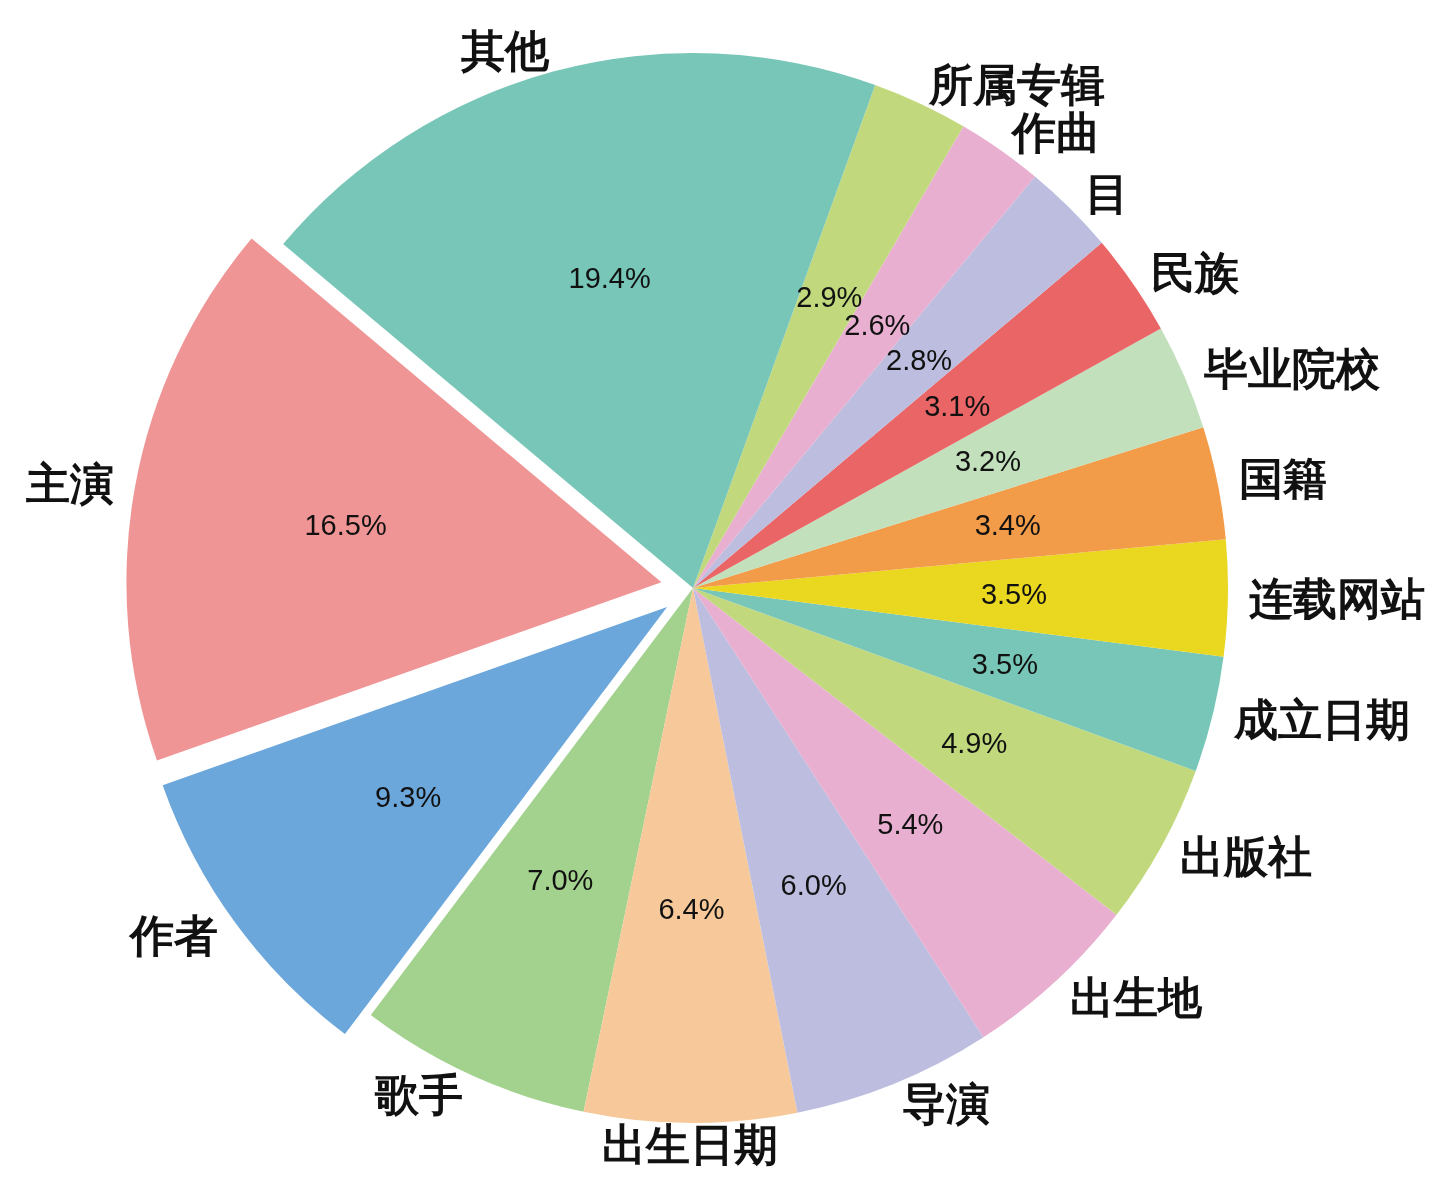 Image resolution: width=1445 pixels, height=1202 pixels. What do you see at coordinates (1321, 720) in the screenshot?
I see `slice-label: 成立日期` at bounding box center [1321, 720].